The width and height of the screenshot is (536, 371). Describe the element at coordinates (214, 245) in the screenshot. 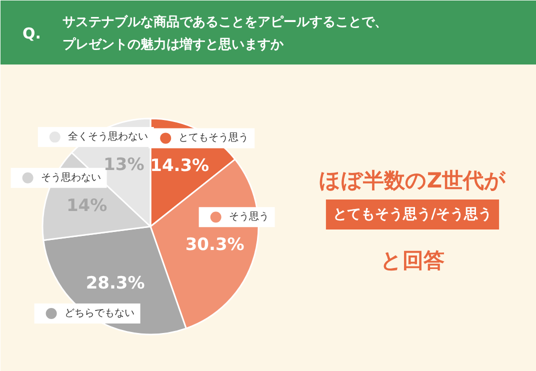

I see `data-label: 30.3%` at that location.